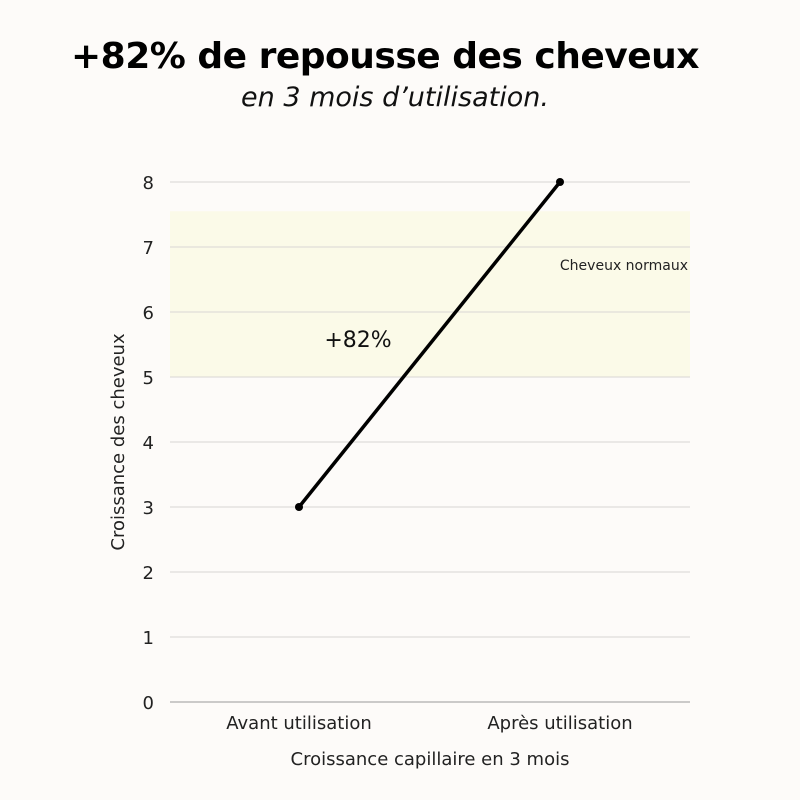 Image resolution: width=800 pixels, height=800 pixels. I want to click on y-tick-label: 6, so click(148, 313).